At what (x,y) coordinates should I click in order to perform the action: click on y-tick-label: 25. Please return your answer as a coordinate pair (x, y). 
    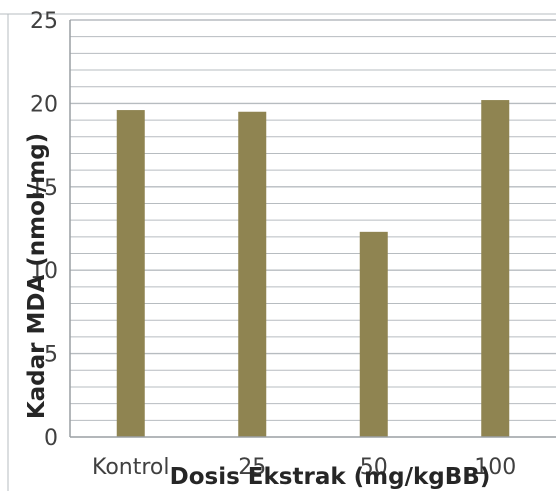
    Looking at the image, I should click on (44, 21).